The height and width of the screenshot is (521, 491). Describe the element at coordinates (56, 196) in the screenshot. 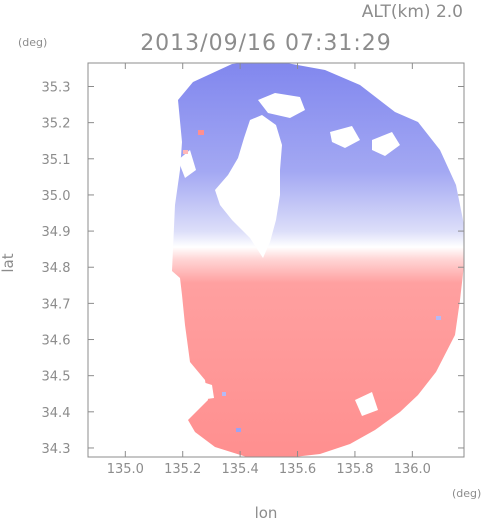

I see `tick-label: 35.0` at that location.